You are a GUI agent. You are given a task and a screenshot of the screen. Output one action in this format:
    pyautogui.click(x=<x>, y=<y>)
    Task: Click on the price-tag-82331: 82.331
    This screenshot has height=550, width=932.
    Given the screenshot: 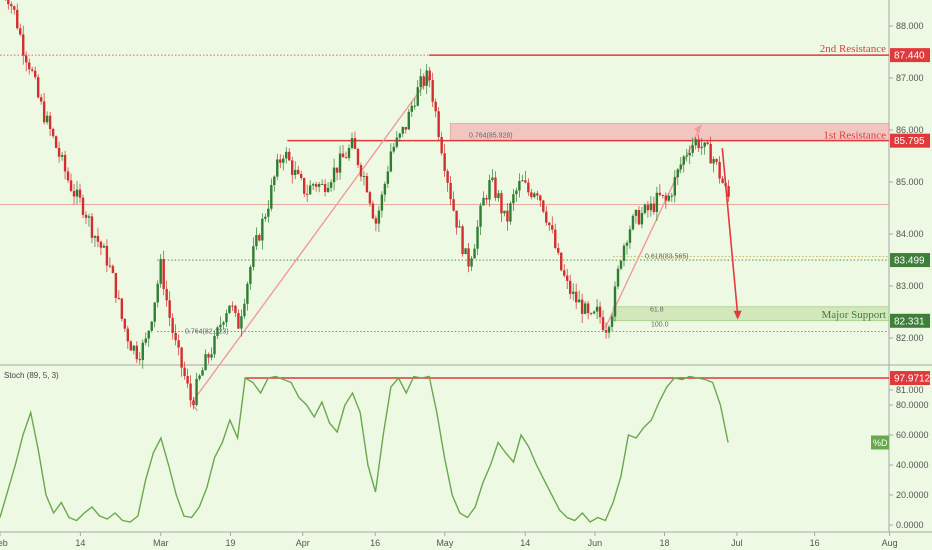 What is the action you would take?
    pyautogui.click(x=909, y=321)
    